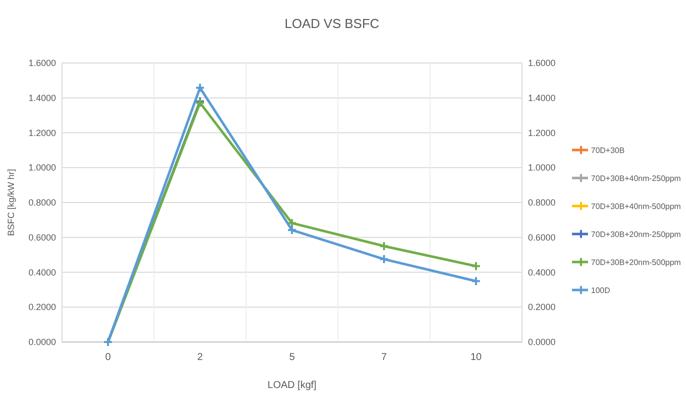 The width and height of the screenshot is (686, 406). What do you see at coordinates (42, 97) in the screenshot?
I see `y-tick-label: 1.4000` at bounding box center [42, 97].